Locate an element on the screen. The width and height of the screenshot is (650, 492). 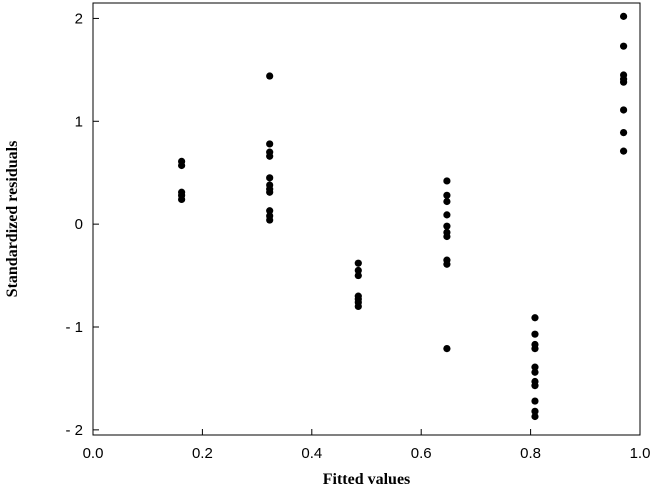
y-axis-ticks: - 2 - 1 0 1 2 is located at coordinates (82, 224).